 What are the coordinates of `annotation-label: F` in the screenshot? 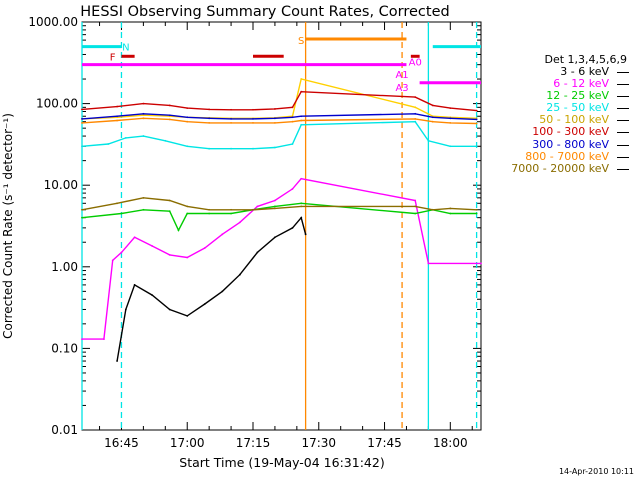 It's located at (113, 57).